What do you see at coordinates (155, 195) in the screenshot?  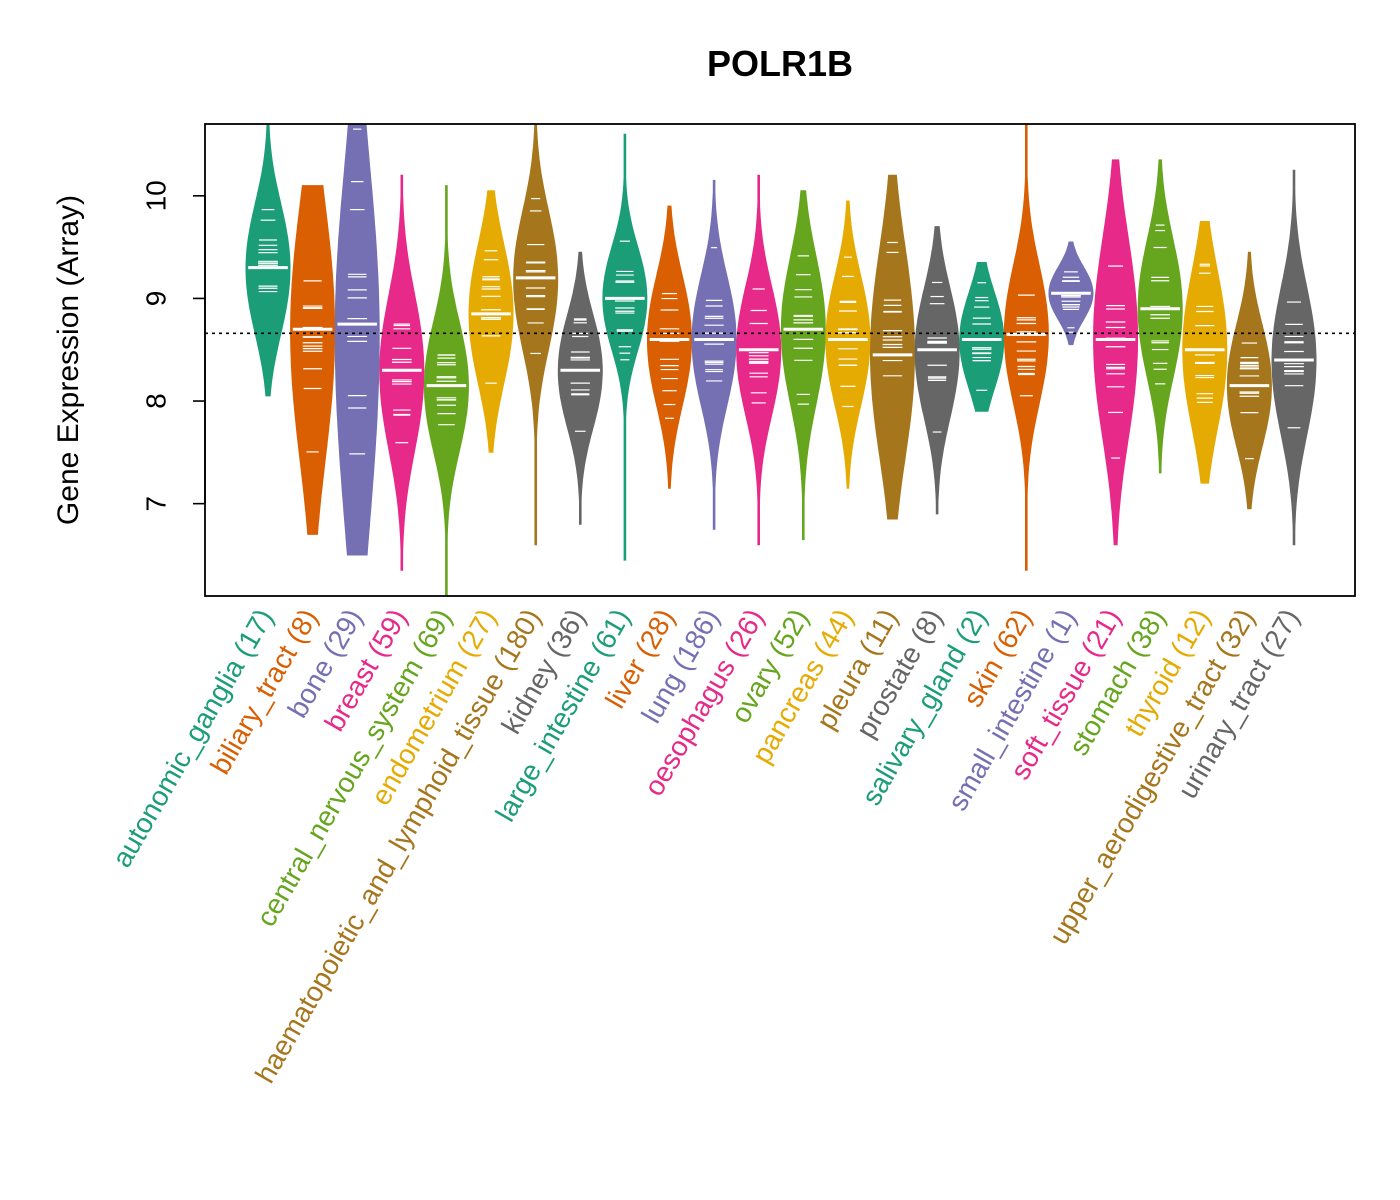 I see `y-tick-label: 10` at bounding box center [155, 195].